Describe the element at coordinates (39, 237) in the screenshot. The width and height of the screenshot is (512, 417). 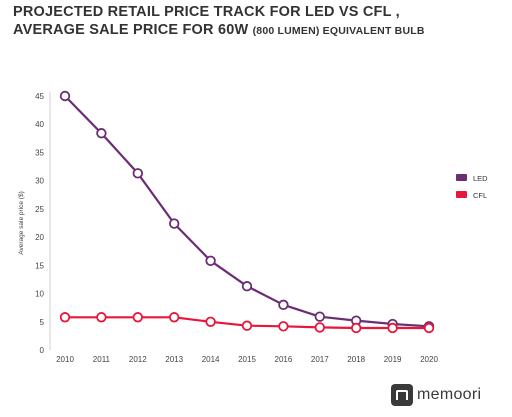
I see `y-tick-label: 20` at that location.